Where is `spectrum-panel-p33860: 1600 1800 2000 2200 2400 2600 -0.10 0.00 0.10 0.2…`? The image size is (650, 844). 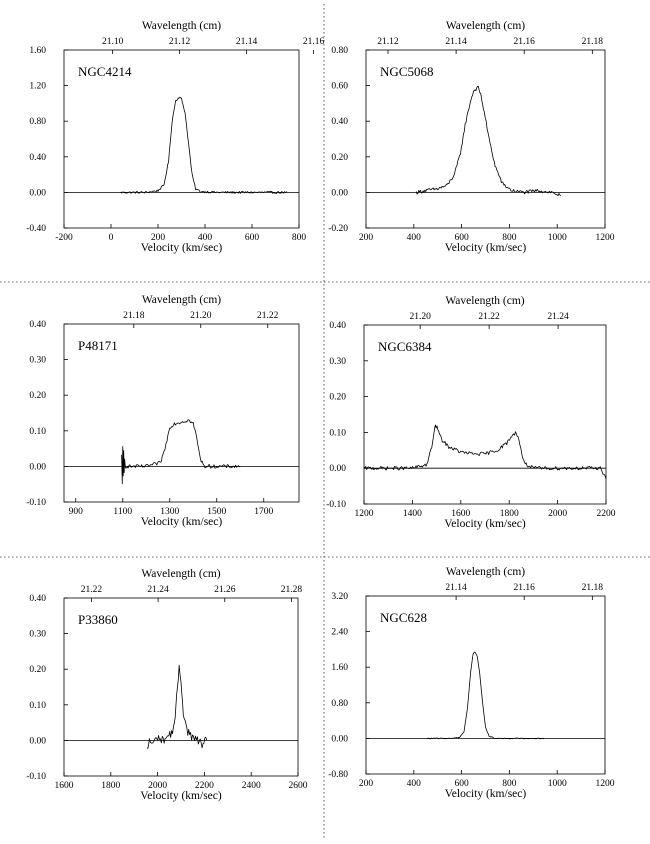
spectrum-panel-p33860: 1600 1800 2000 2200 2400 2600 -0.10 0.00 0.10 0.2… is located at coordinates (167, 685).